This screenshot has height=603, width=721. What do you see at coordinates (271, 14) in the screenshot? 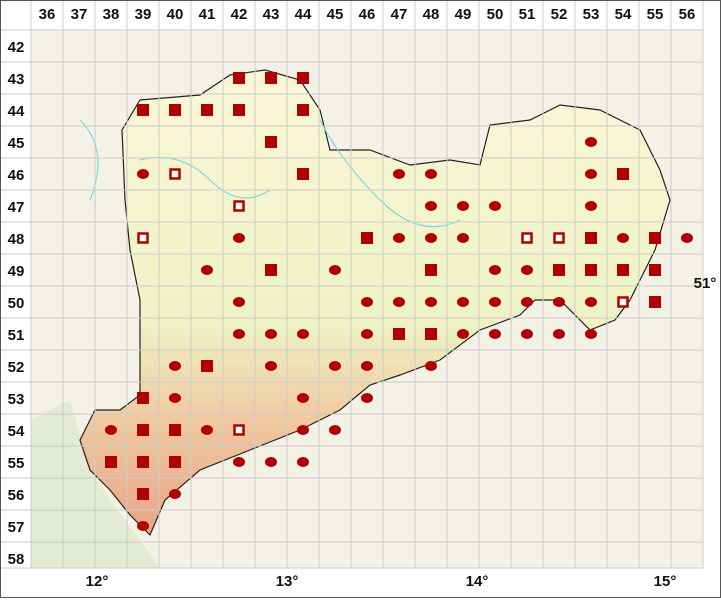
I see `column-label: 43` at bounding box center [271, 14].